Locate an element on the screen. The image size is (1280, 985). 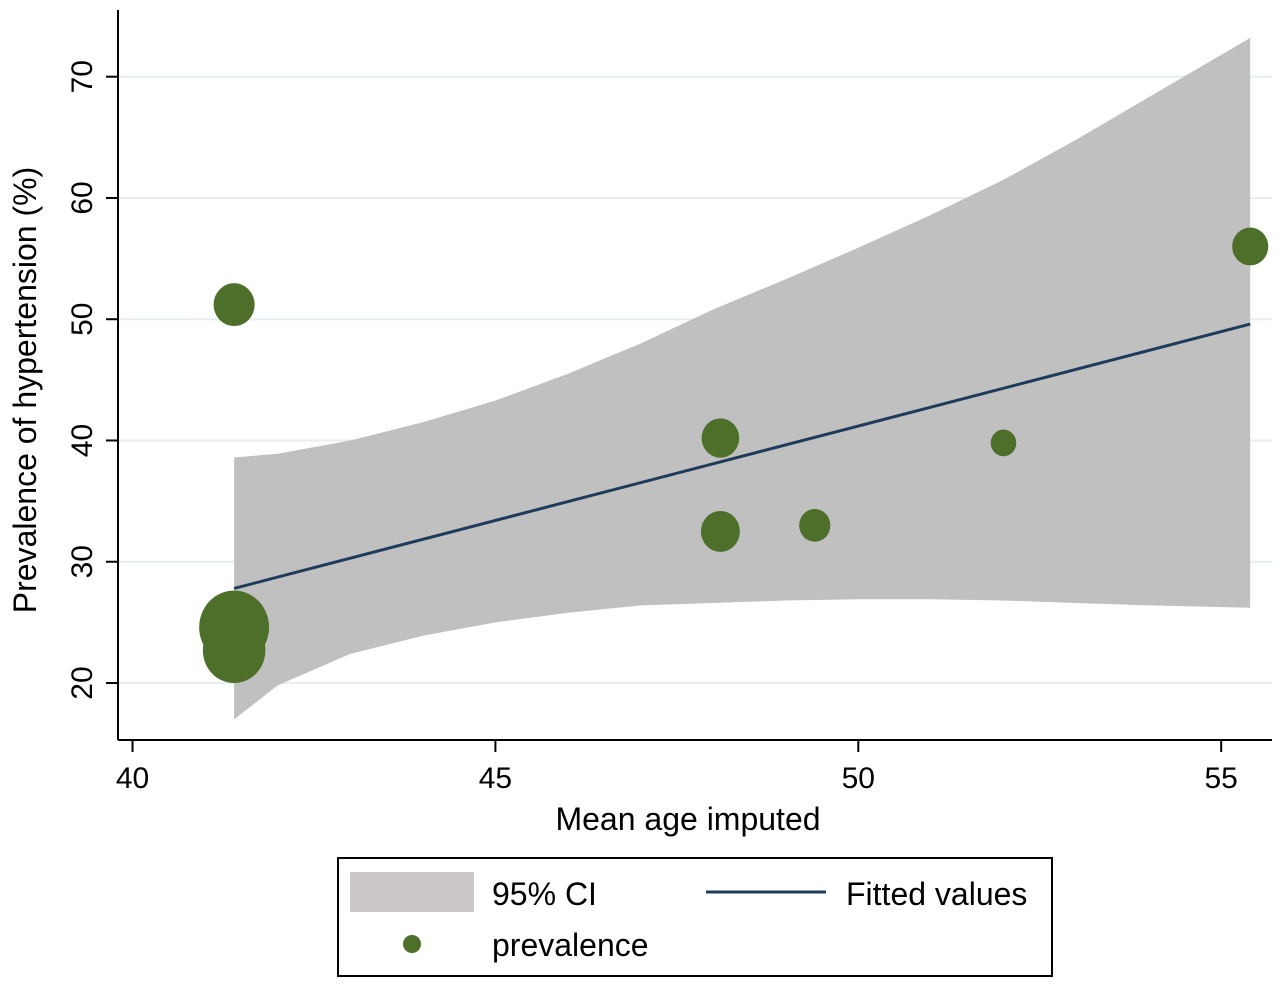
y-tick-label: 50 is located at coordinates (82, 319).